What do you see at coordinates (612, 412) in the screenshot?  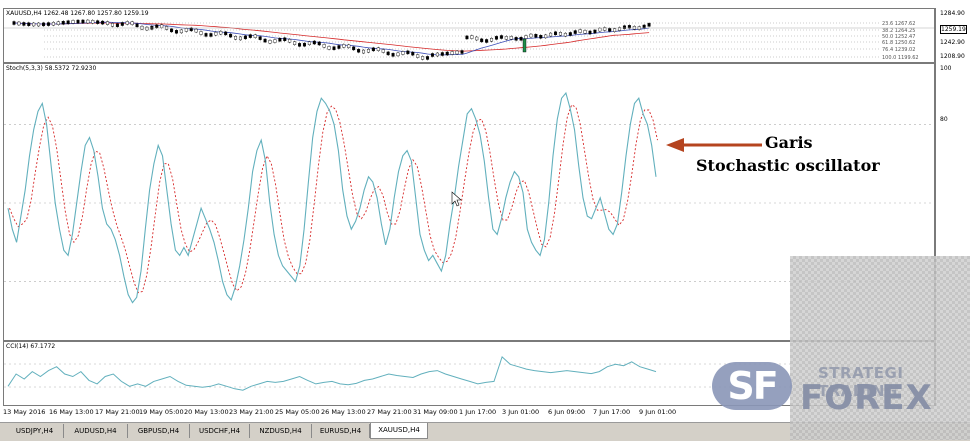 I see `time-axis-label: 7 Jun 17:00` at bounding box center [612, 412].